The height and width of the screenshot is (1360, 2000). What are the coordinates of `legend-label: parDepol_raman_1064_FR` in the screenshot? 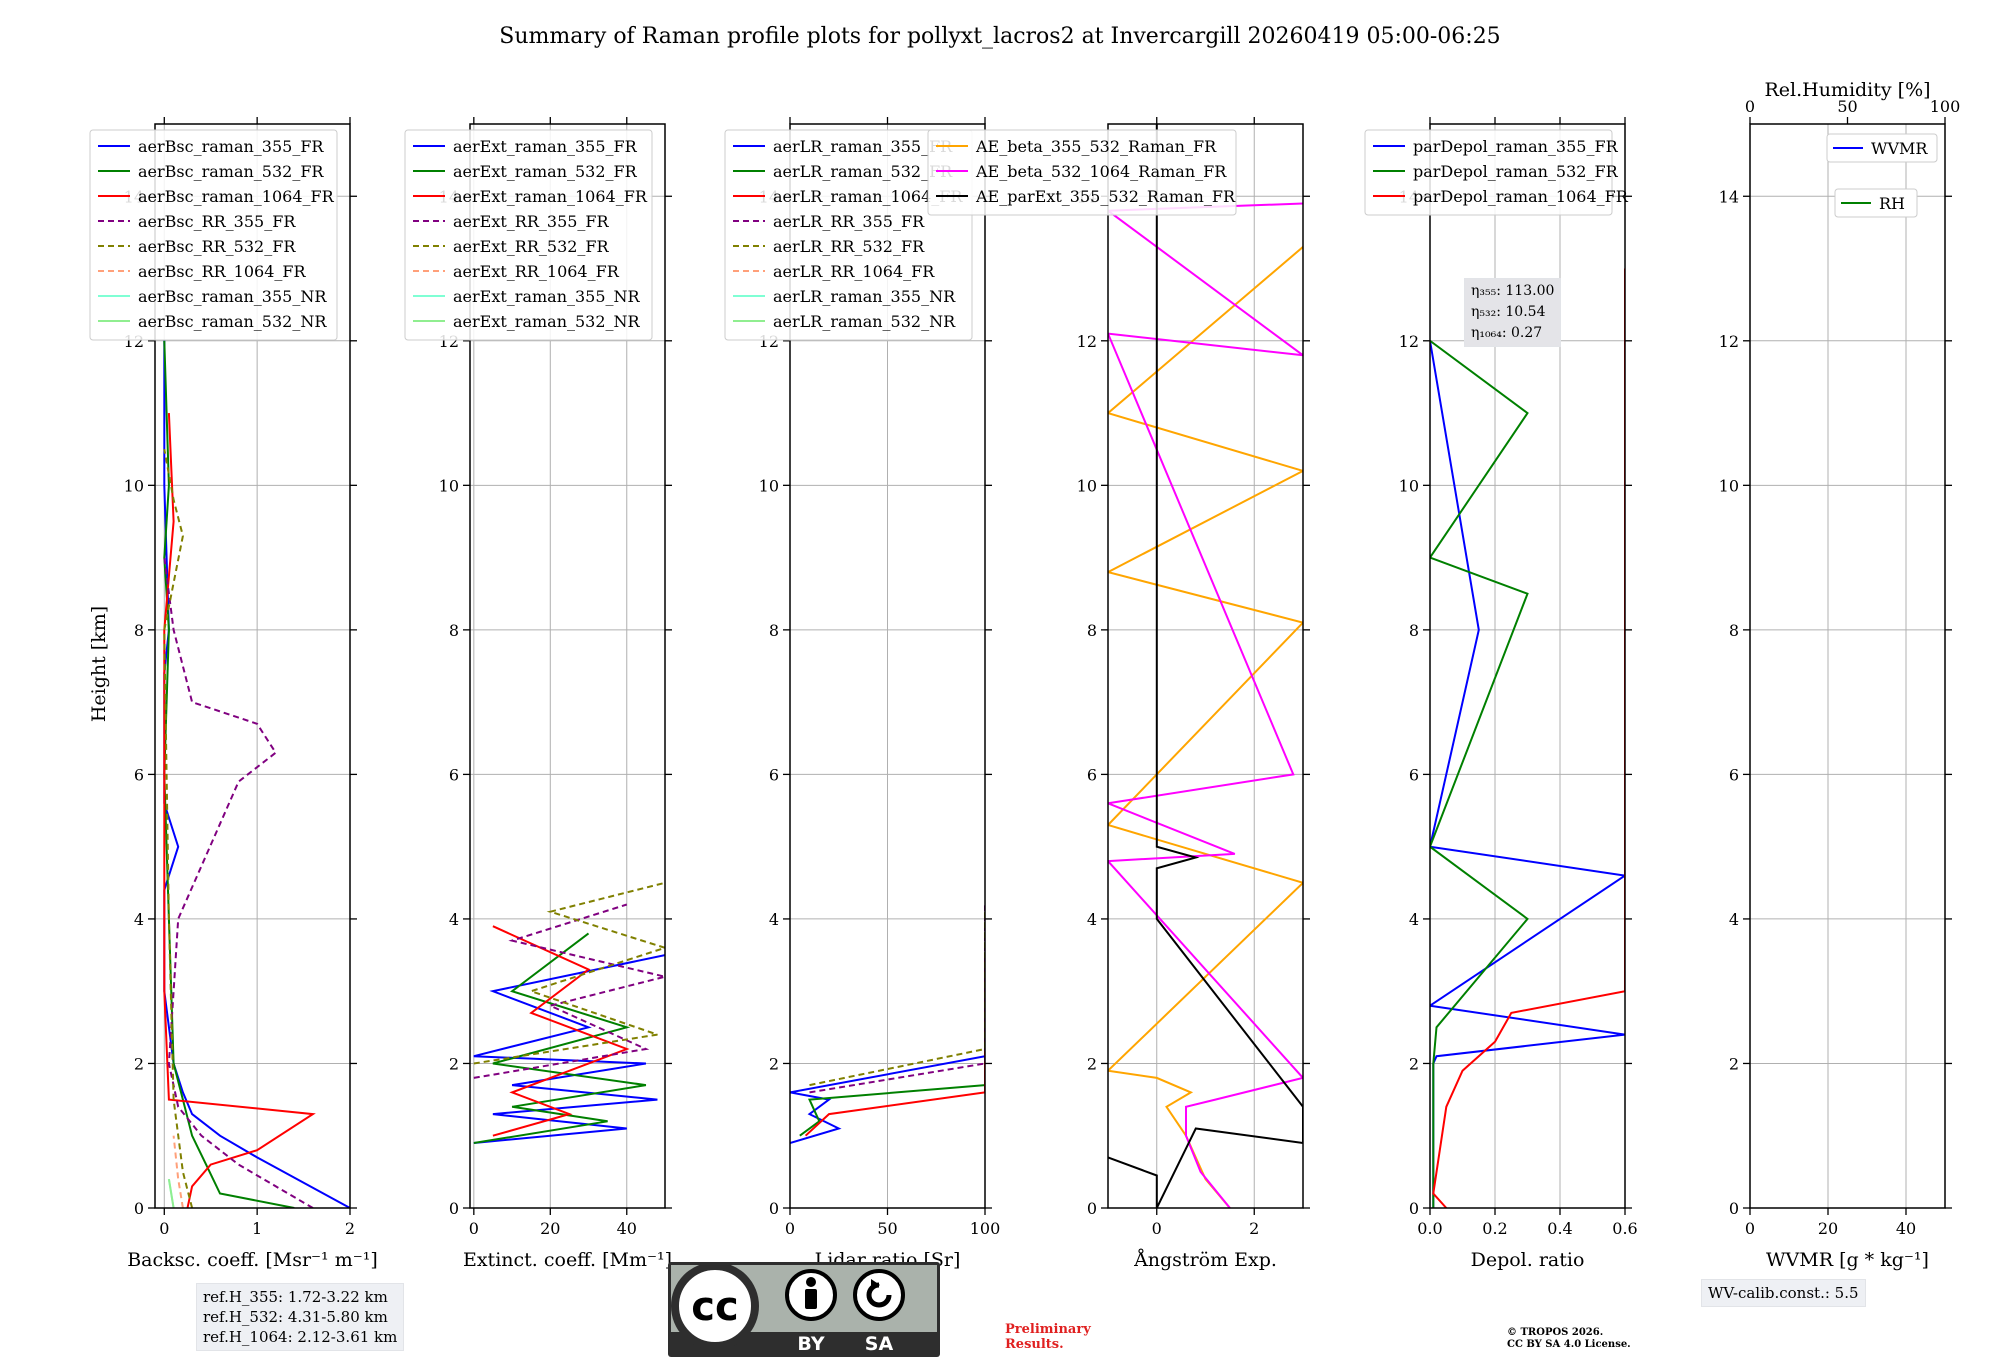 It's located at (1521, 196).